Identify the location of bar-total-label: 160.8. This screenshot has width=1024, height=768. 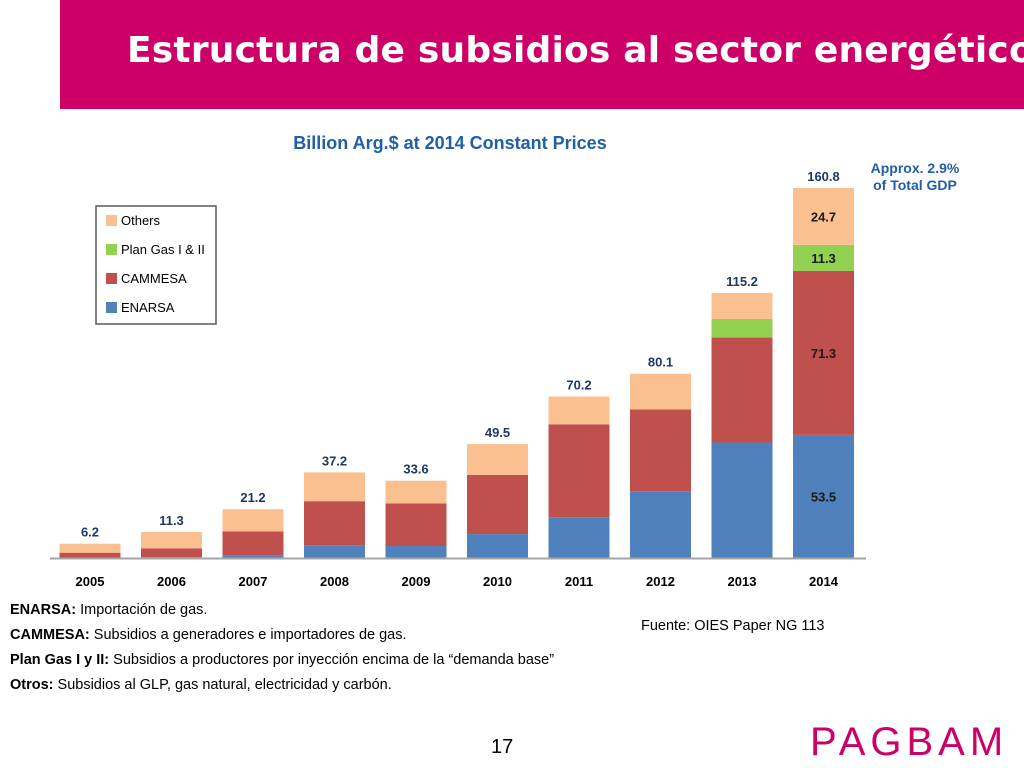
(823, 176).